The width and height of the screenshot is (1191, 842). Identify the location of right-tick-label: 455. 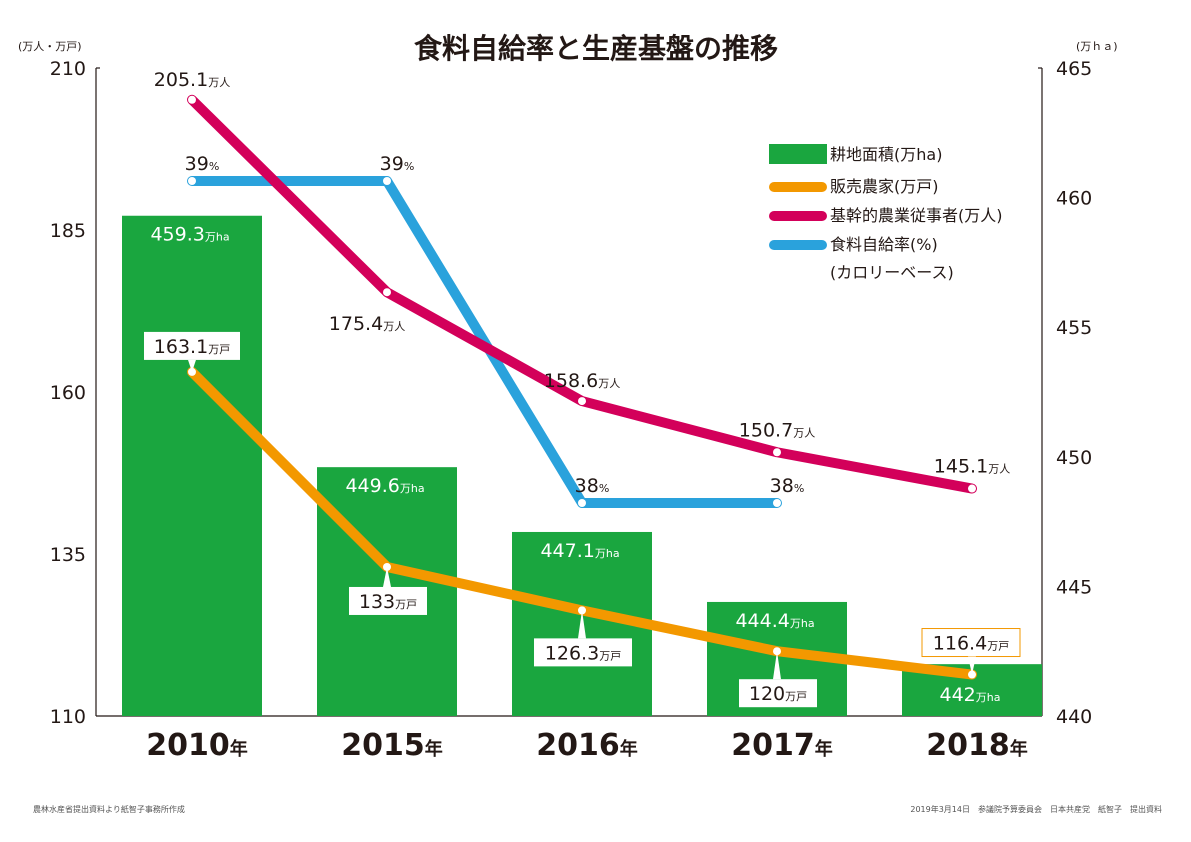
(1074, 328).